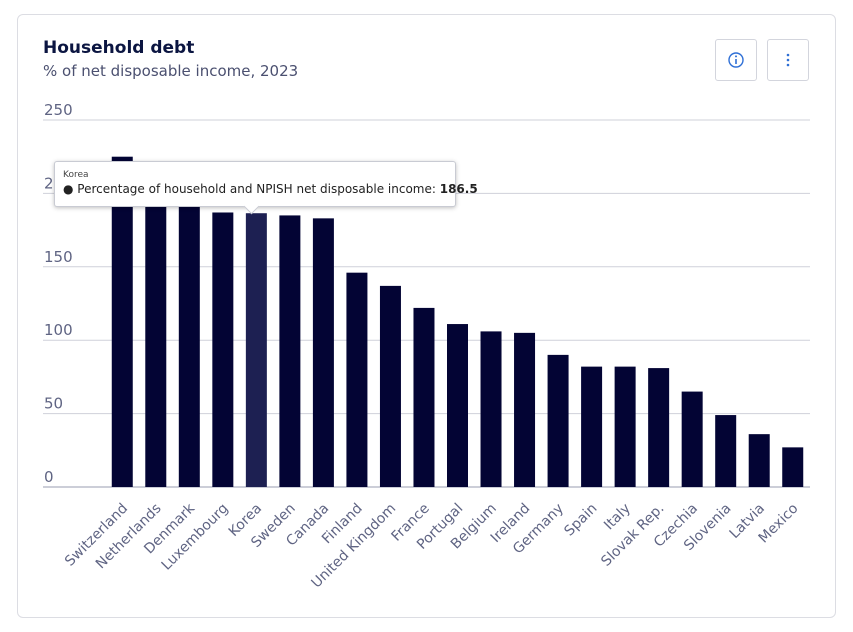 The height and width of the screenshot is (632, 853). I want to click on more-options-button, so click(788, 60).